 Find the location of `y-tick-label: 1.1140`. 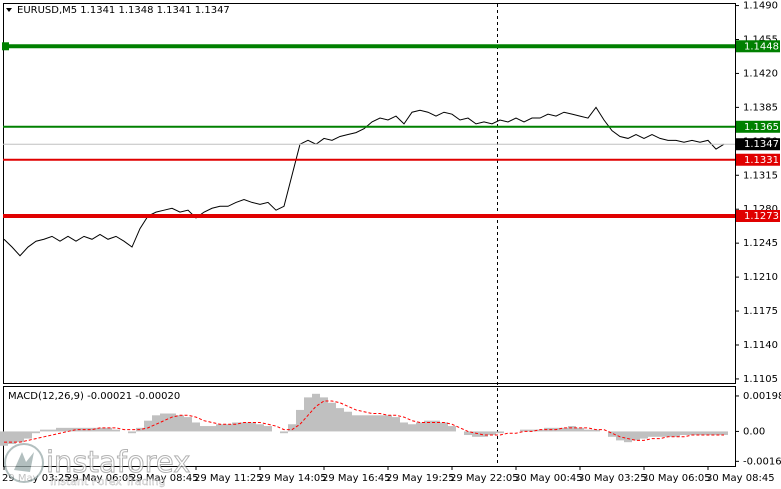

y-tick-label: 1.1140 is located at coordinates (760, 345).